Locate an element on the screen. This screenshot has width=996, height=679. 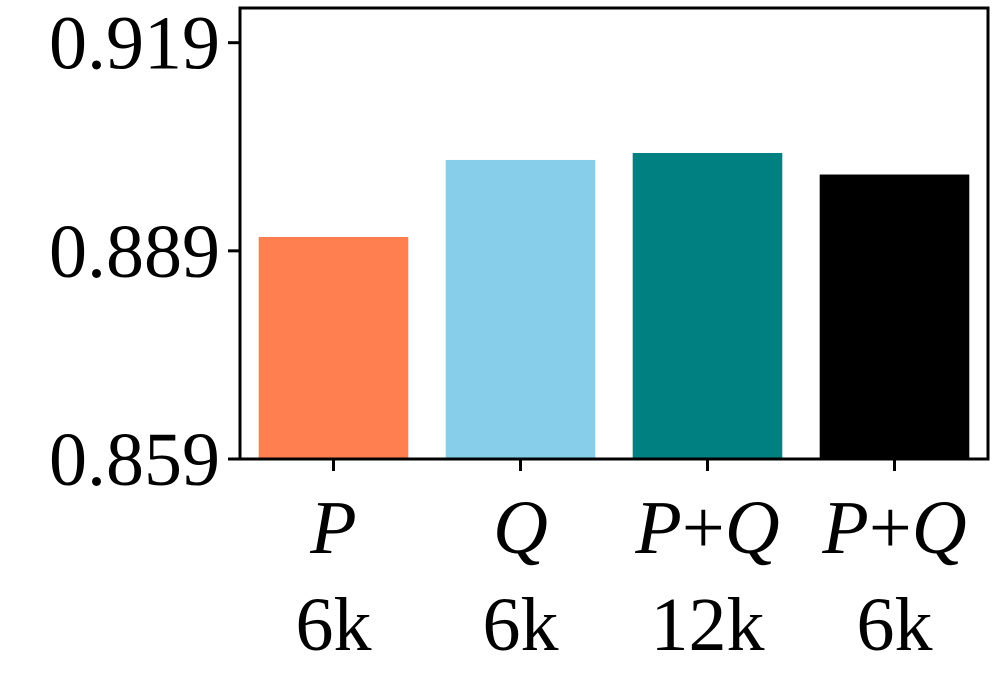
y-axis: 0.859 0.889 0.919 is located at coordinates (144, 252).